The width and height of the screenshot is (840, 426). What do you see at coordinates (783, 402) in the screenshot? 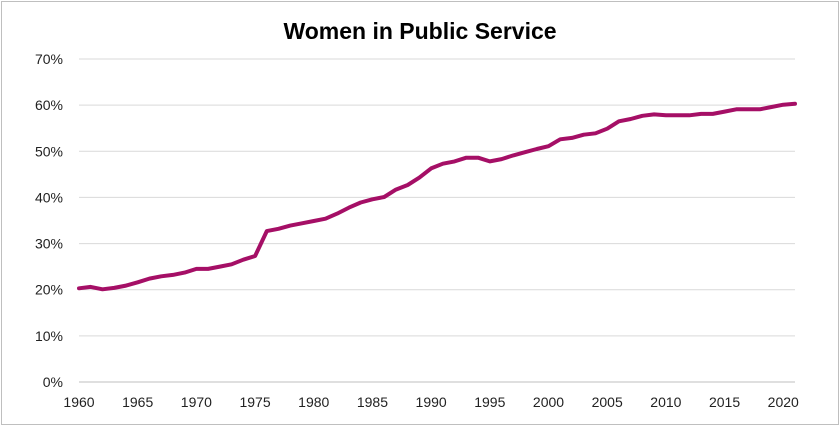
I see `x-tick-label: 2020` at bounding box center [783, 402].